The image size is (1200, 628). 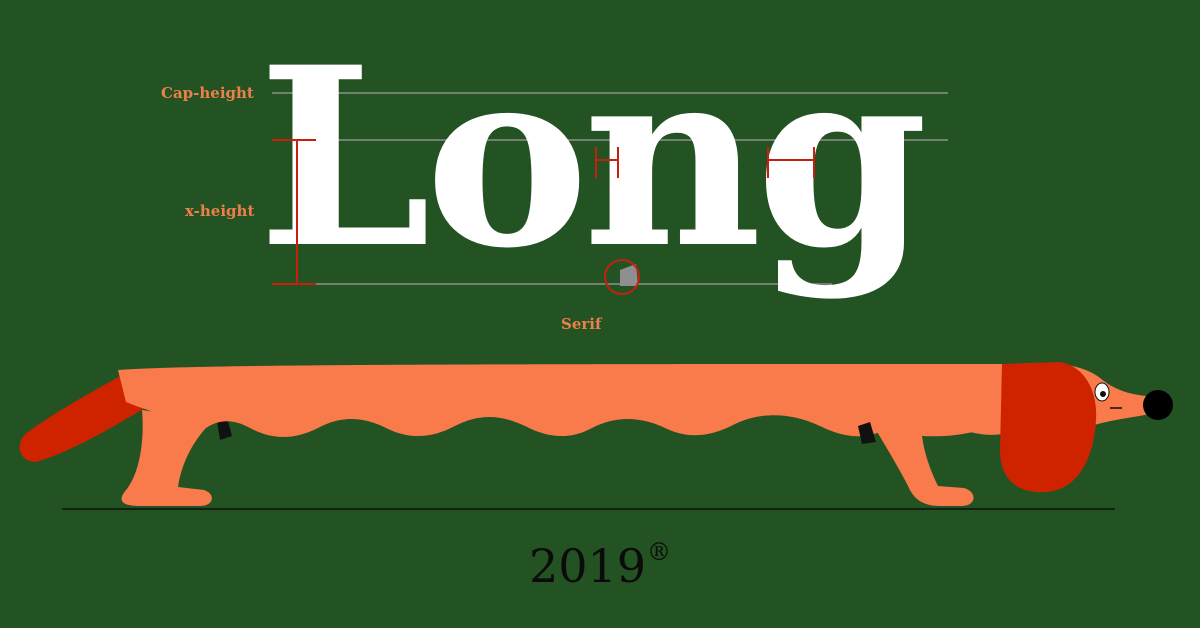 I want to click on dog-body, so click(x=564, y=400).